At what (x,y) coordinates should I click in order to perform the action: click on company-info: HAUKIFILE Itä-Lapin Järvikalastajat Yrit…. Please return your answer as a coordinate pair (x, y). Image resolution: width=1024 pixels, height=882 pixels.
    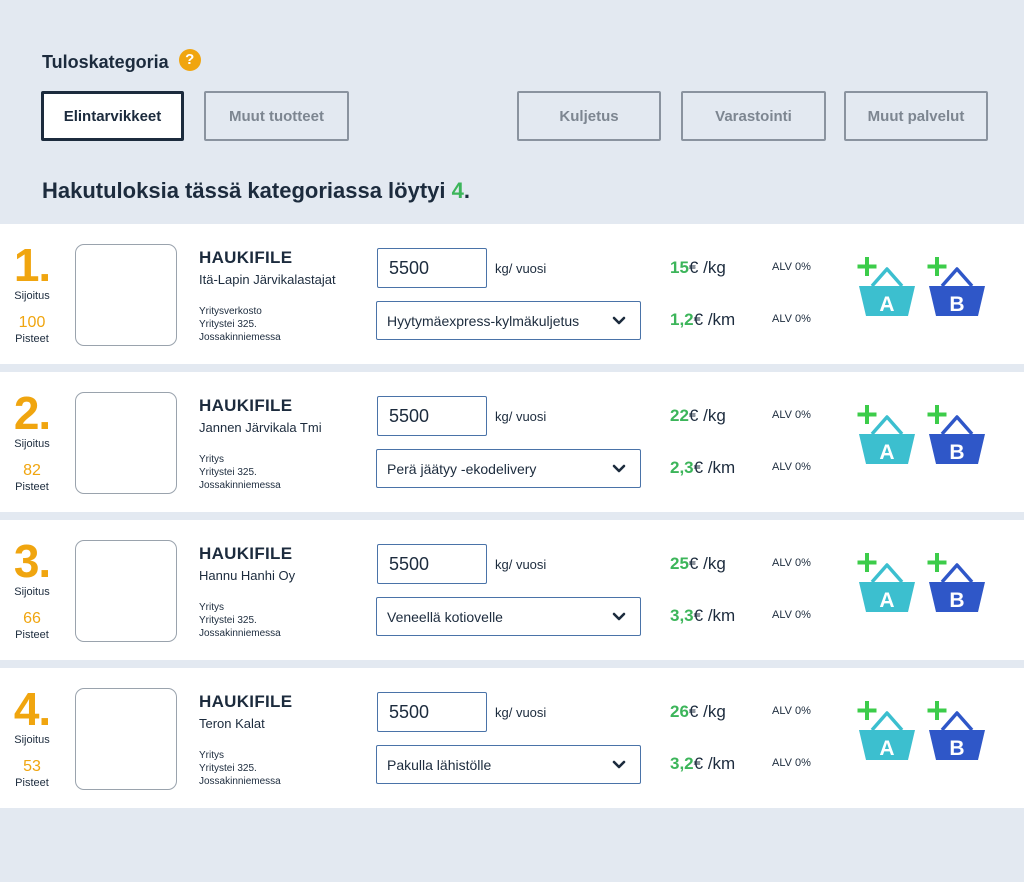
    Looking at the image, I should click on (284, 296).